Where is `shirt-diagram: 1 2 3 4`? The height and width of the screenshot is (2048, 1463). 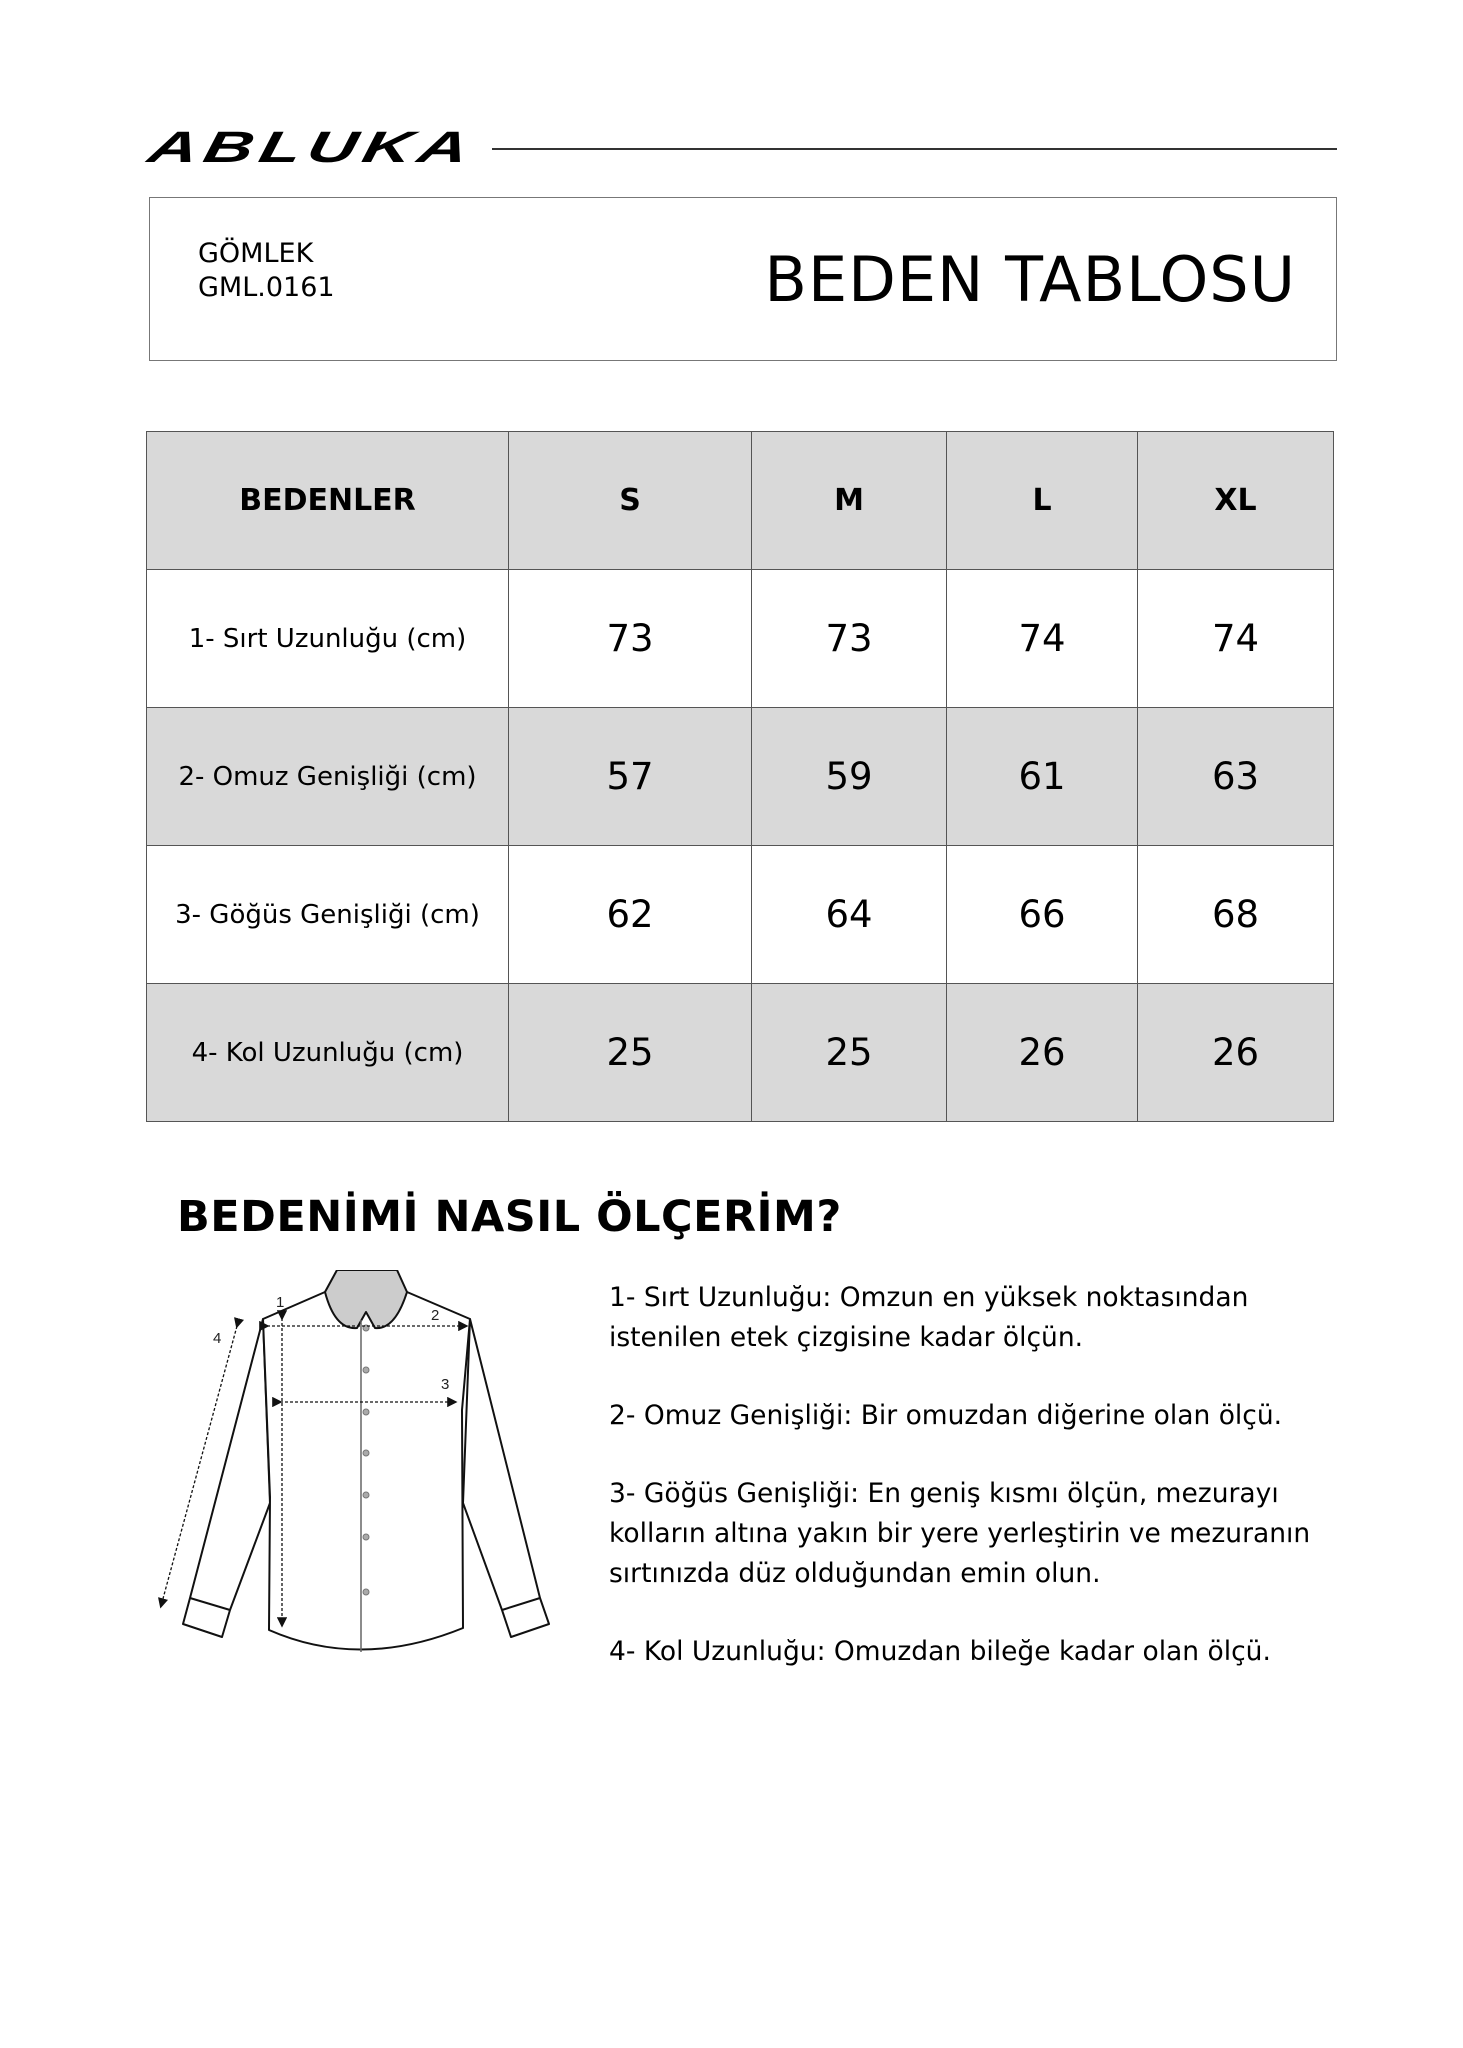 shirt-diagram: 1 2 3 4 is located at coordinates (354, 1461).